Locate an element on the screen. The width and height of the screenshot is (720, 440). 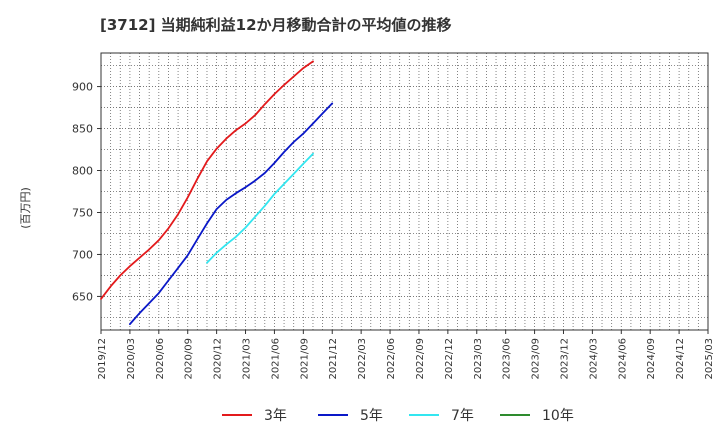
x-tick-label: 2025/03 is located at coordinates (709, 359).